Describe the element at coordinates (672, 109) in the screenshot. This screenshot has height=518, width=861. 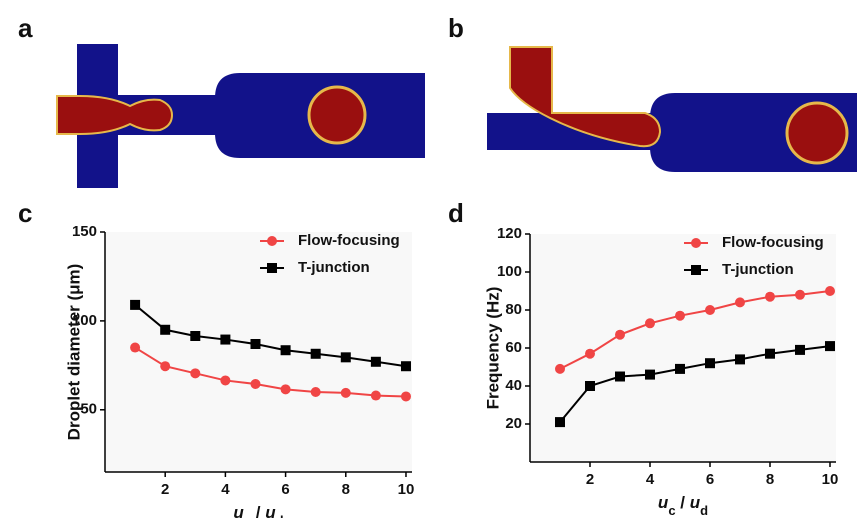
I see `simulation-b` at that location.